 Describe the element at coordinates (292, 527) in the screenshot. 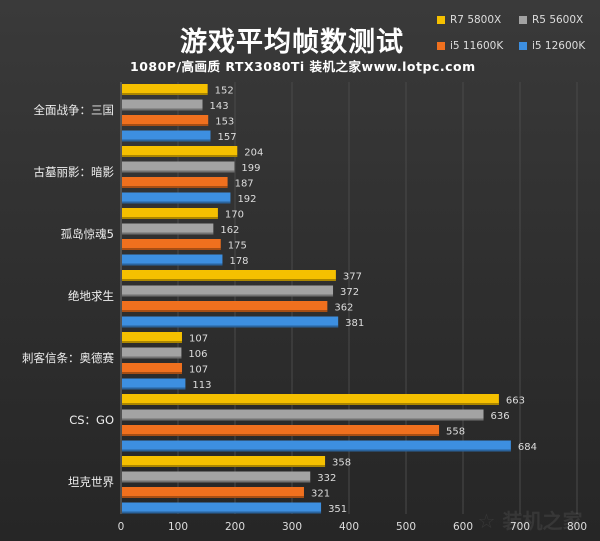

I see `x-tick-label: 300` at that location.